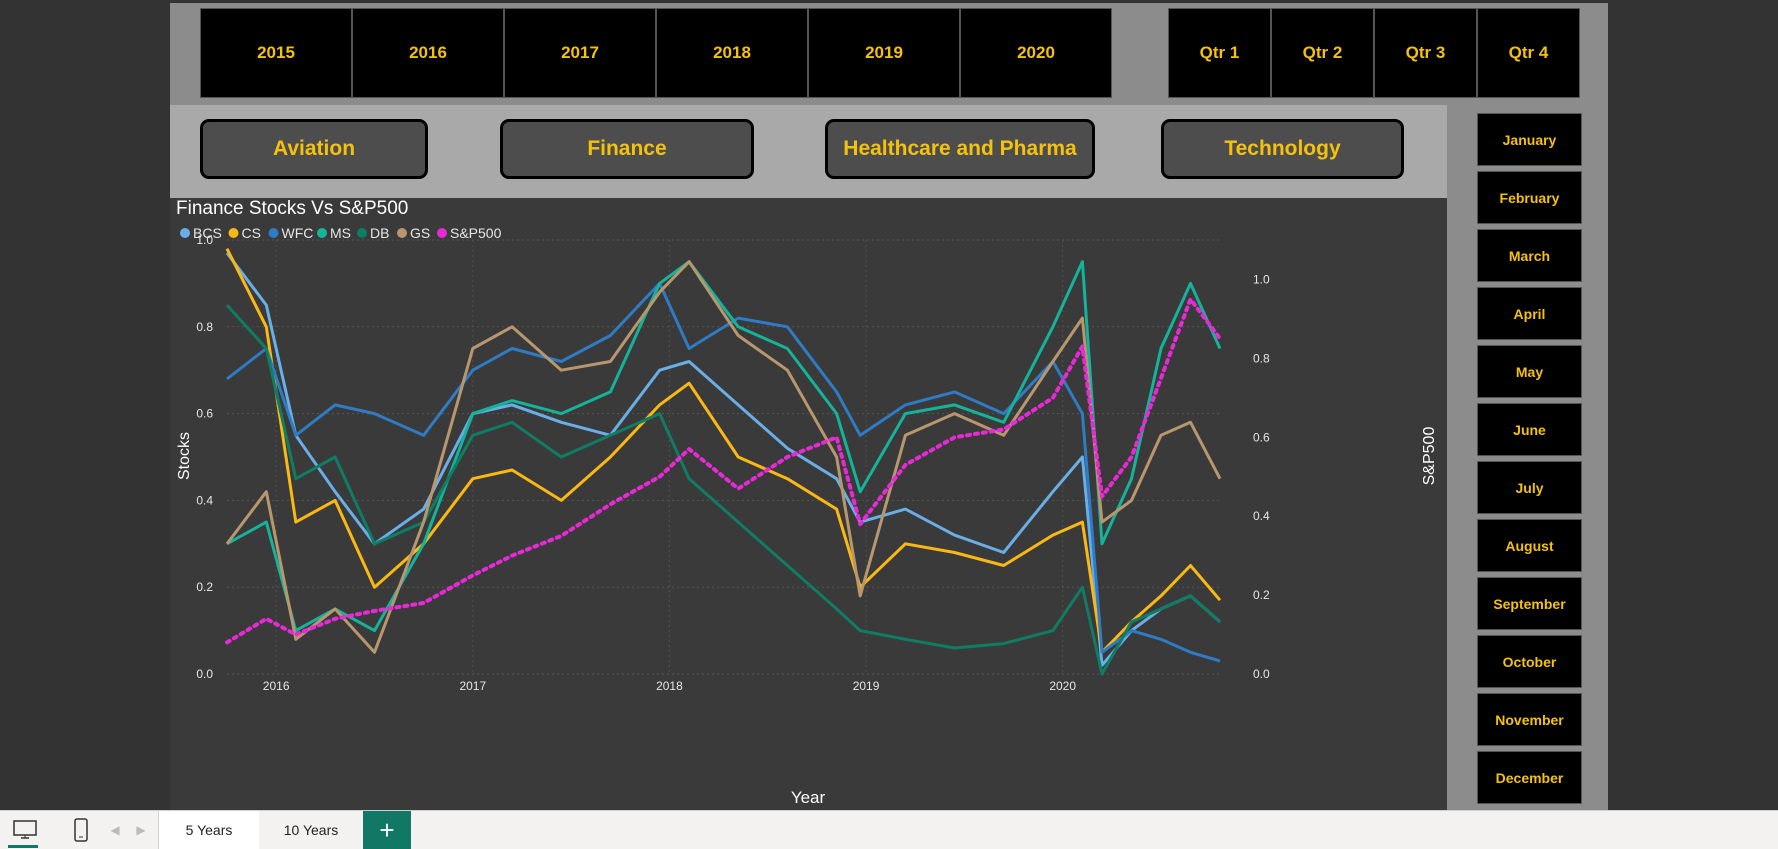  Describe the element at coordinates (866, 686) in the screenshot. I see `x-tick-label: 2019` at that location.